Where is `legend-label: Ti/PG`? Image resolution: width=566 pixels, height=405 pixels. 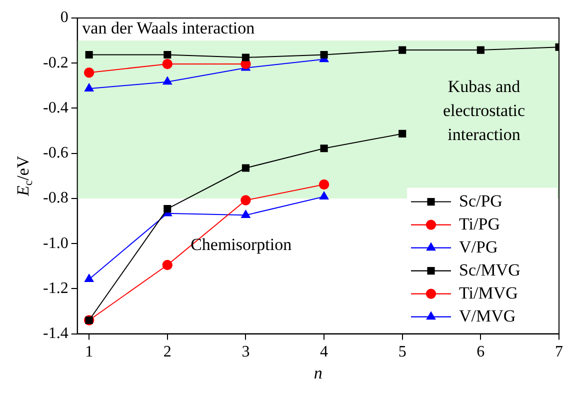
legend-label: Ti/PG is located at coordinates (479, 224).